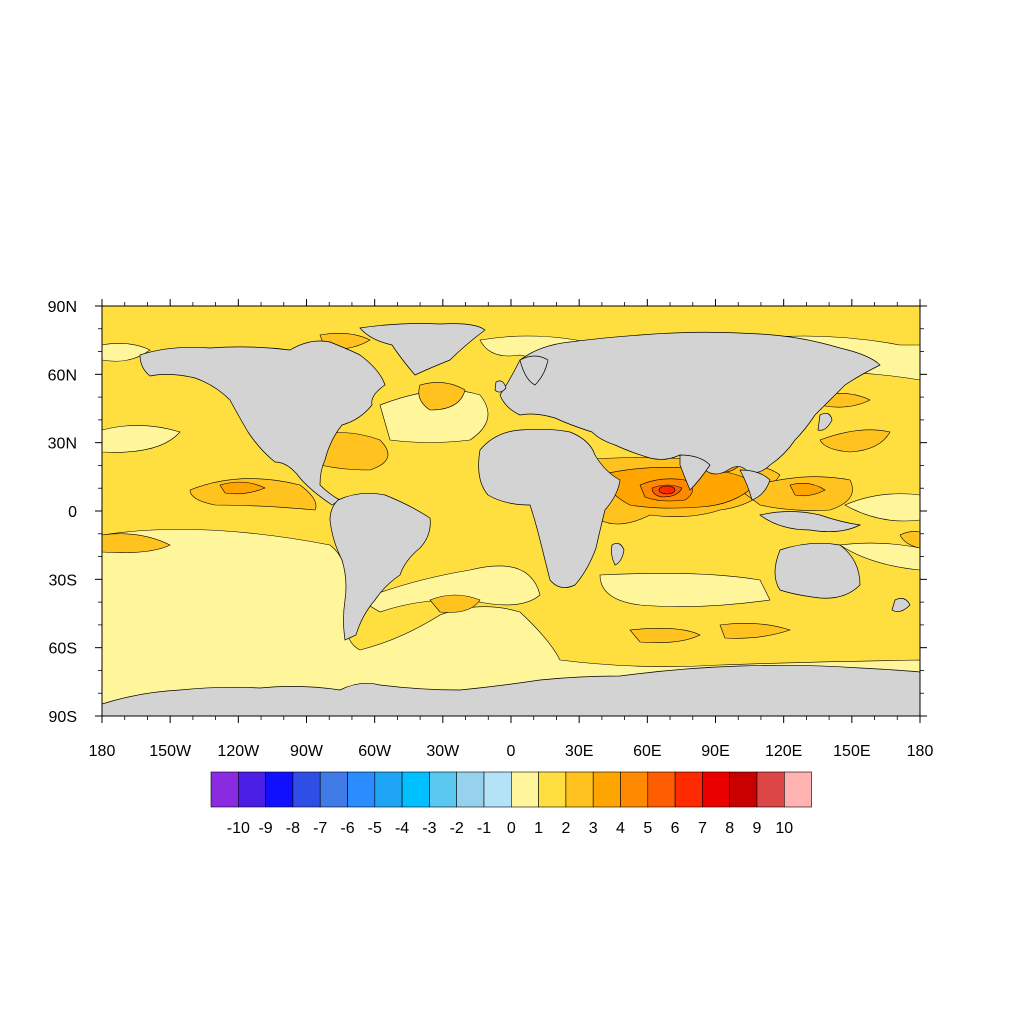 This screenshot has width=1024, height=1024. I want to click on y-tick-label: 30N, so click(62, 444).